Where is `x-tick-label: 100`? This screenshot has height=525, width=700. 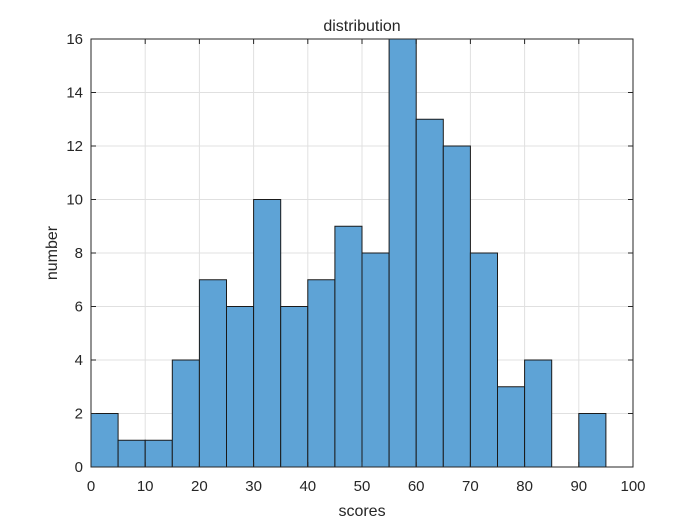
x-tick-label: 100 is located at coordinates (632, 486).